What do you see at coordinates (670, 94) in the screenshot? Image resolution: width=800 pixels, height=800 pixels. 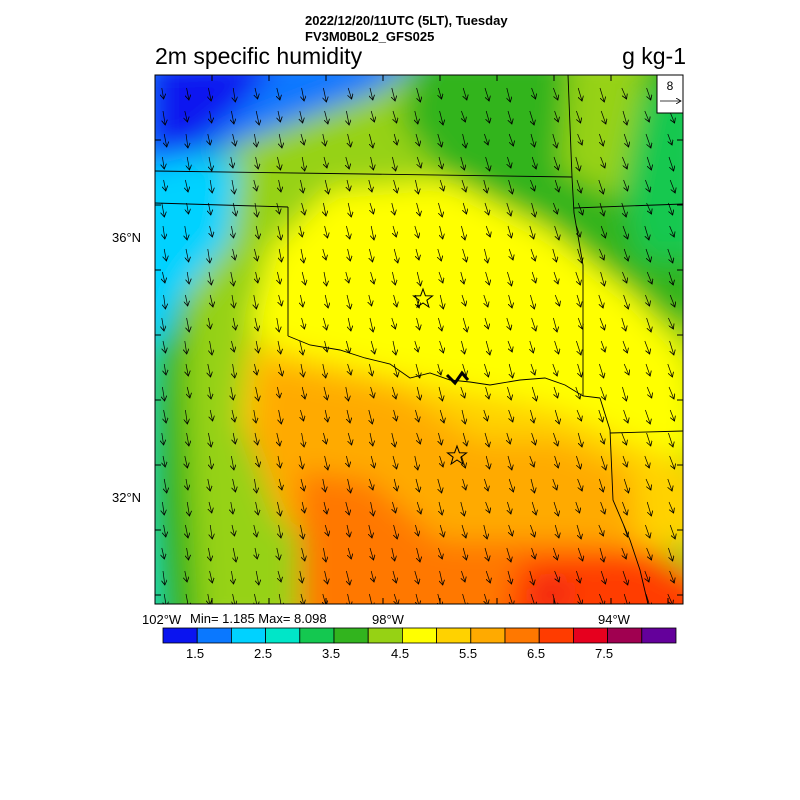 I see `vector-reference-key: 8` at bounding box center [670, 94].